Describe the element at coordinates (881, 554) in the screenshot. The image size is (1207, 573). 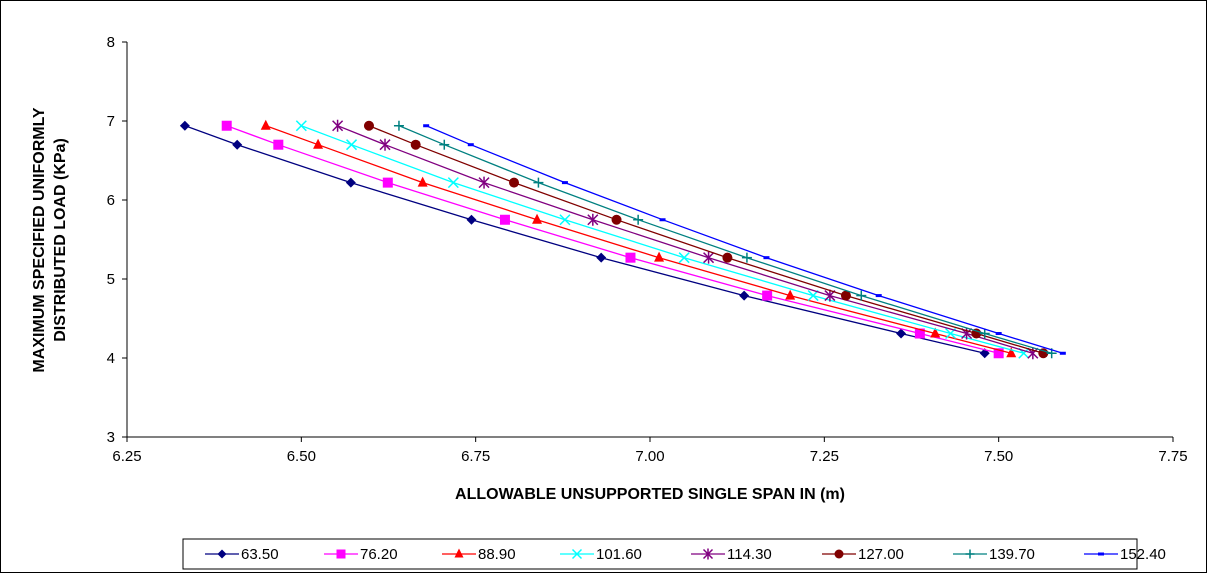
I see `legend-label: 127.00` at that location.